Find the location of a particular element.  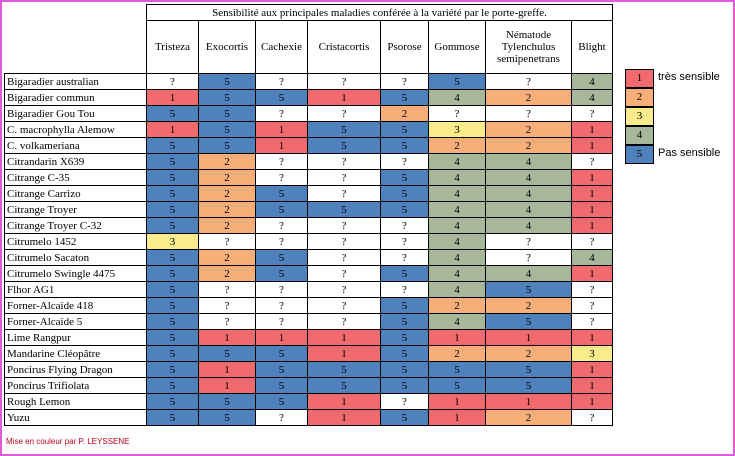

rootstock-name: C. macrophylla Alemow is located at coordinates (75, 129).